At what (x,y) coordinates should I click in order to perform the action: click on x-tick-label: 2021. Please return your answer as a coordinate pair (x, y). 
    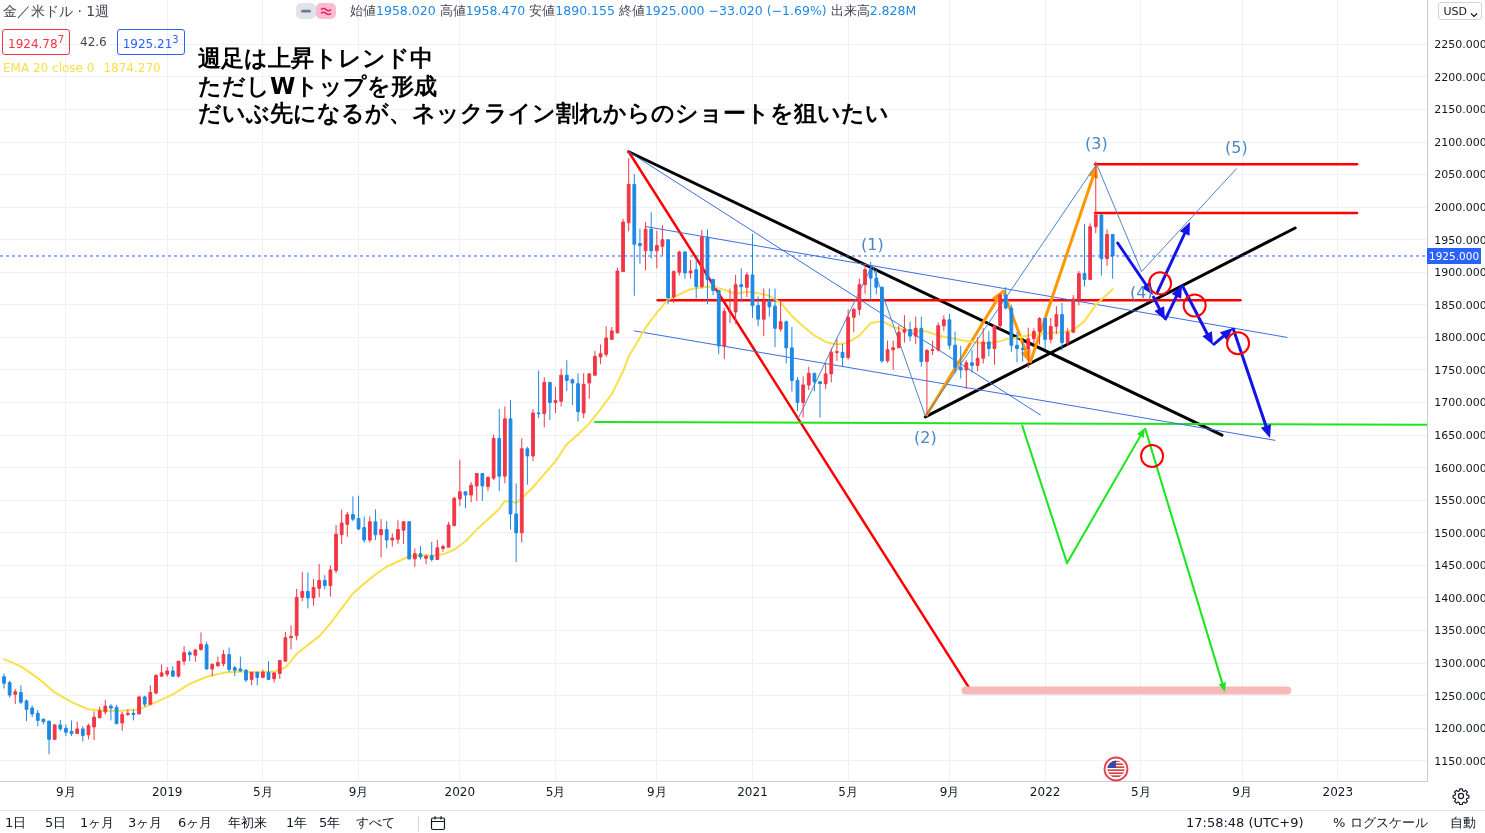
    Looking at the image, I should click on (752, 792).